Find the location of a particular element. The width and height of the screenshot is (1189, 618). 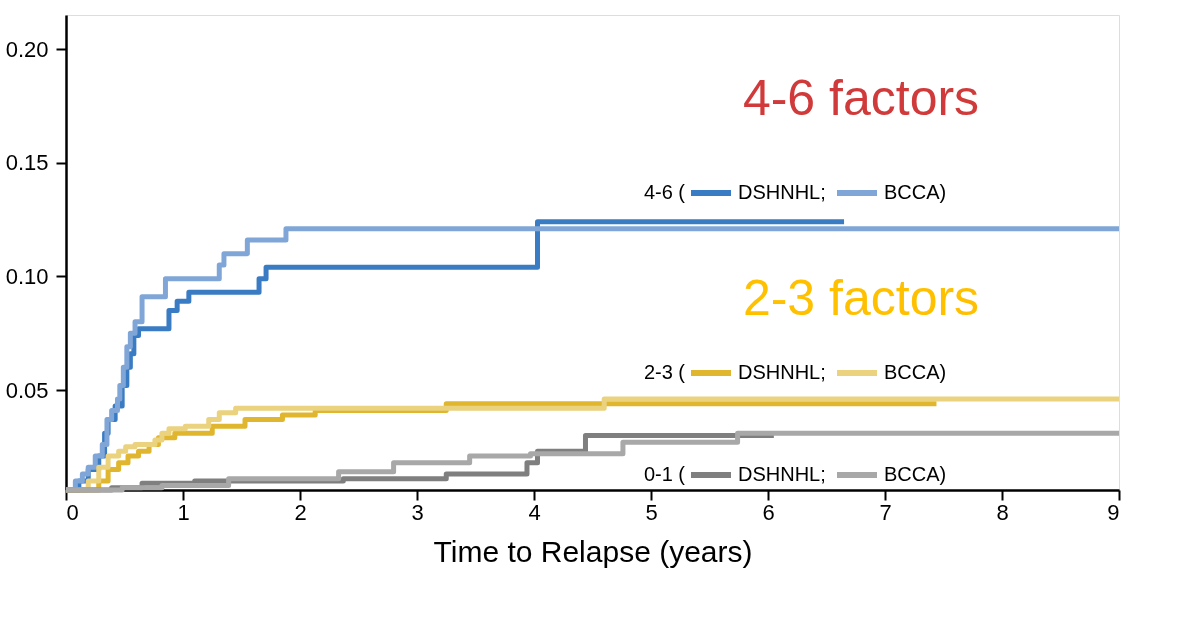

y-tick-label: 0.05 is located at coordinates (27, 390).